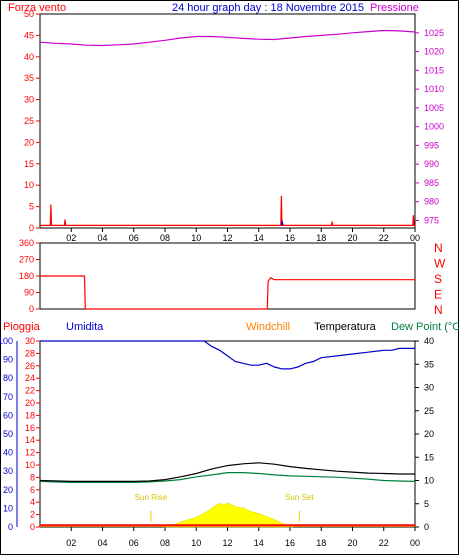 The height and width of the screenshot is (555, 459). I want to click on wind-tick-label: 15, so click(29, 164).